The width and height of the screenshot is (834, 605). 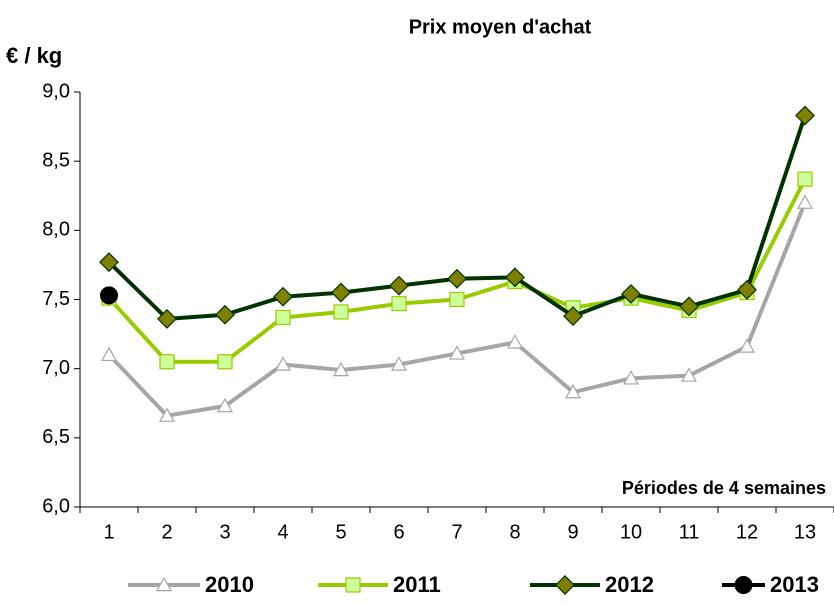 What do you see at coordinates (514, 532) in the screenshot?
I see `x-tick-label: 8` at bounding box center [514, 532].